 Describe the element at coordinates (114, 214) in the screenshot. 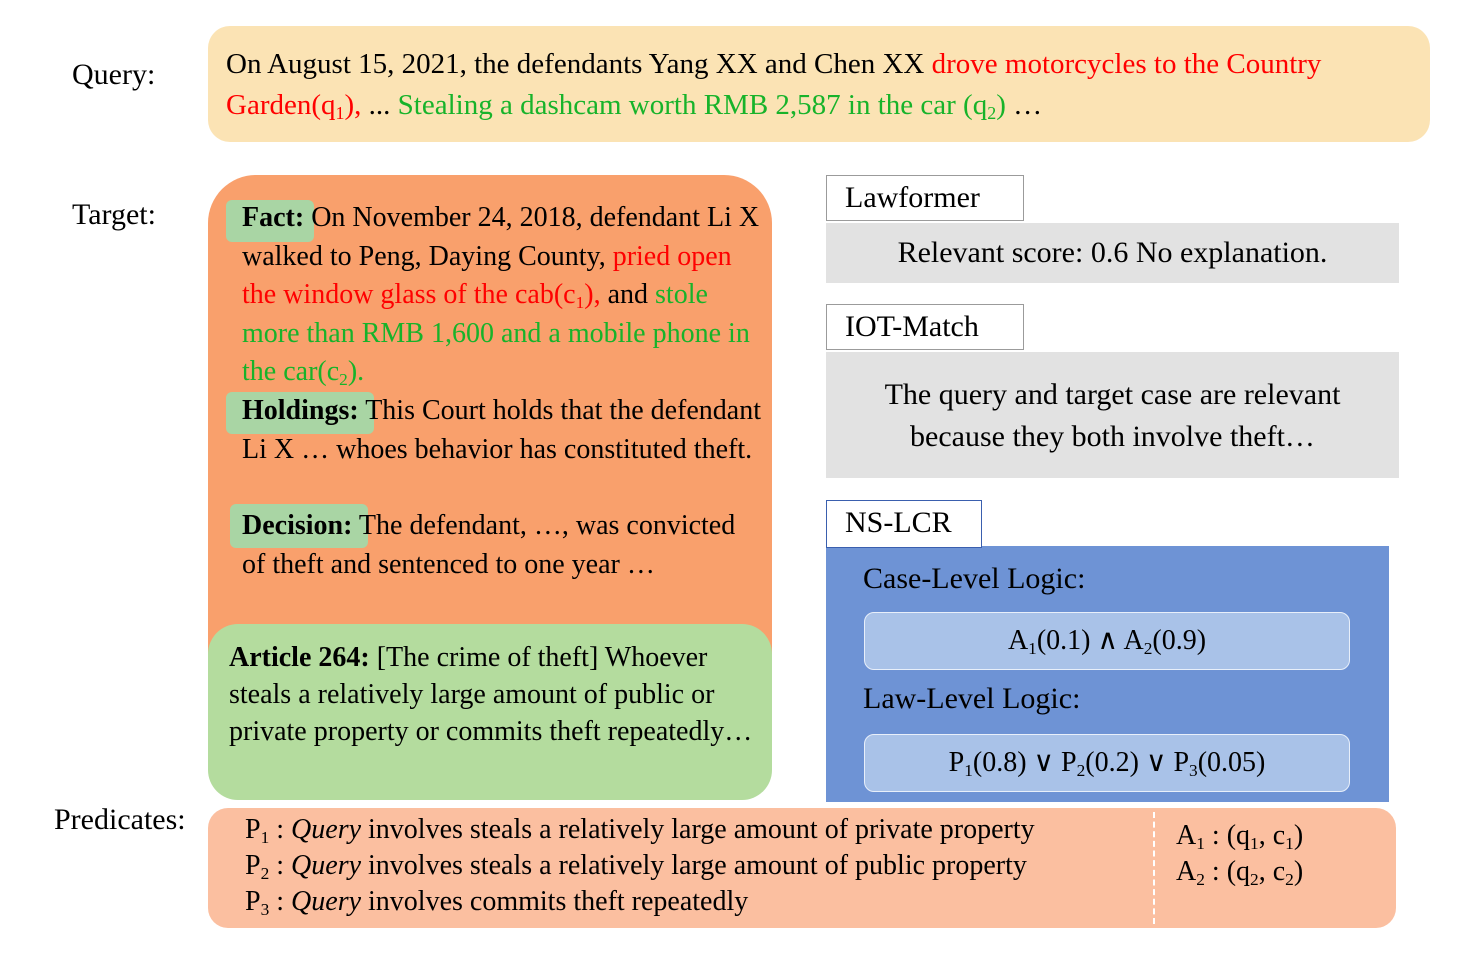

I see `target-label: Target:` at that location.